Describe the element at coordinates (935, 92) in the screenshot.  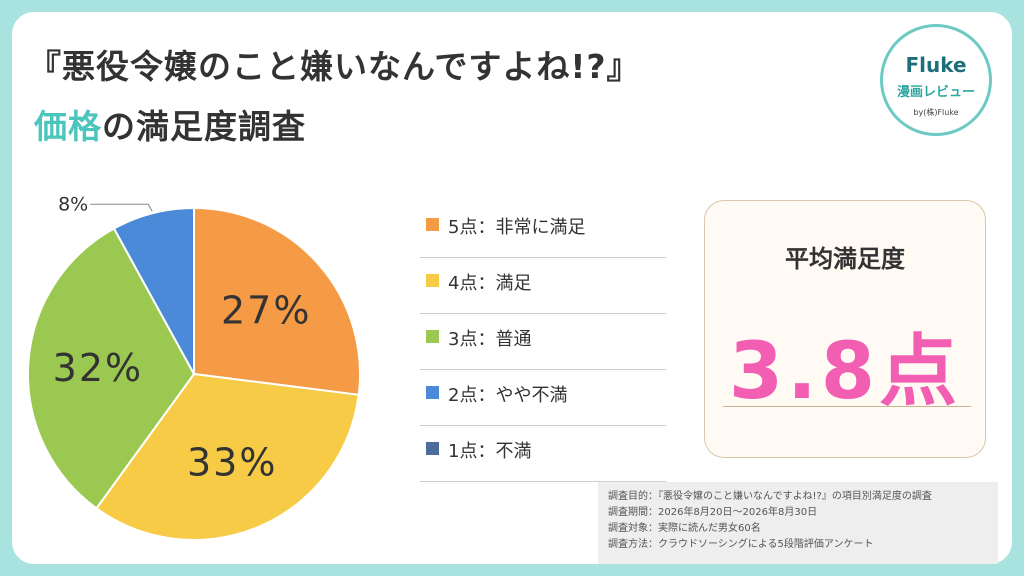
I see `brand-subtitle: 漫画レビュー` at that location.